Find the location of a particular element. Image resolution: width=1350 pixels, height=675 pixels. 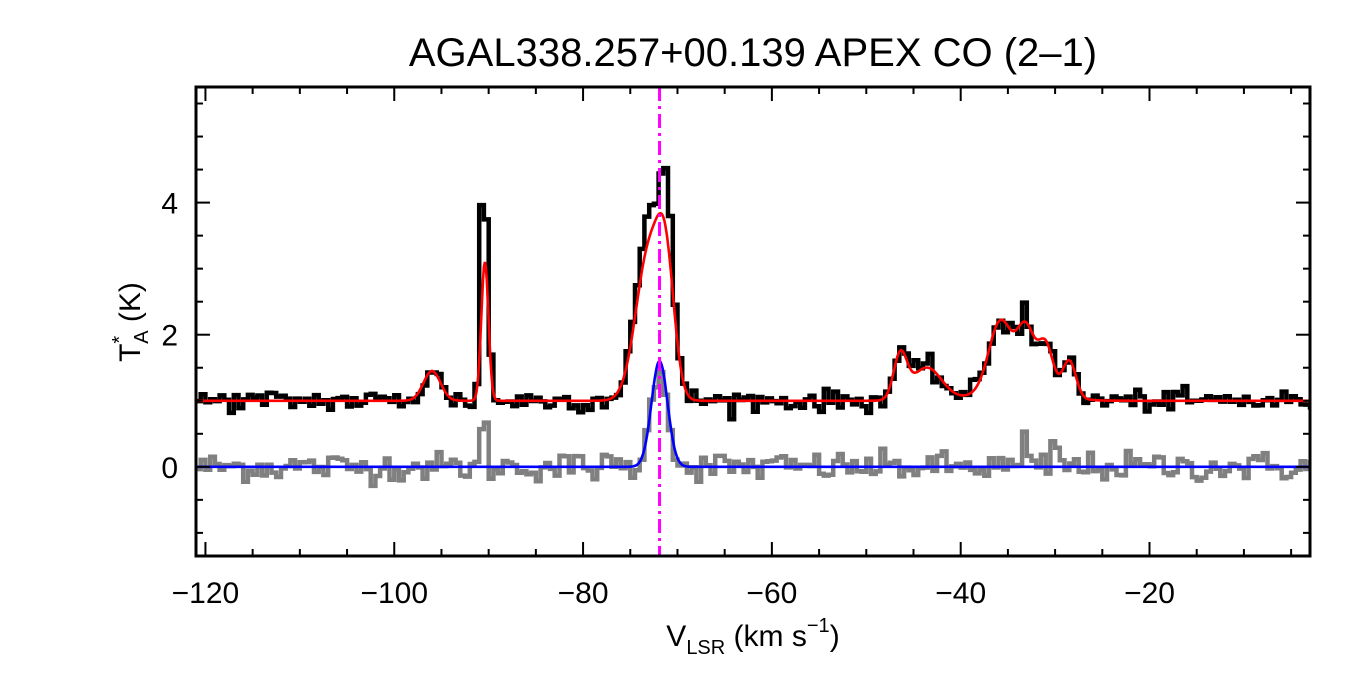

x-tick-label: −80 is located at coordinates (583, 593).